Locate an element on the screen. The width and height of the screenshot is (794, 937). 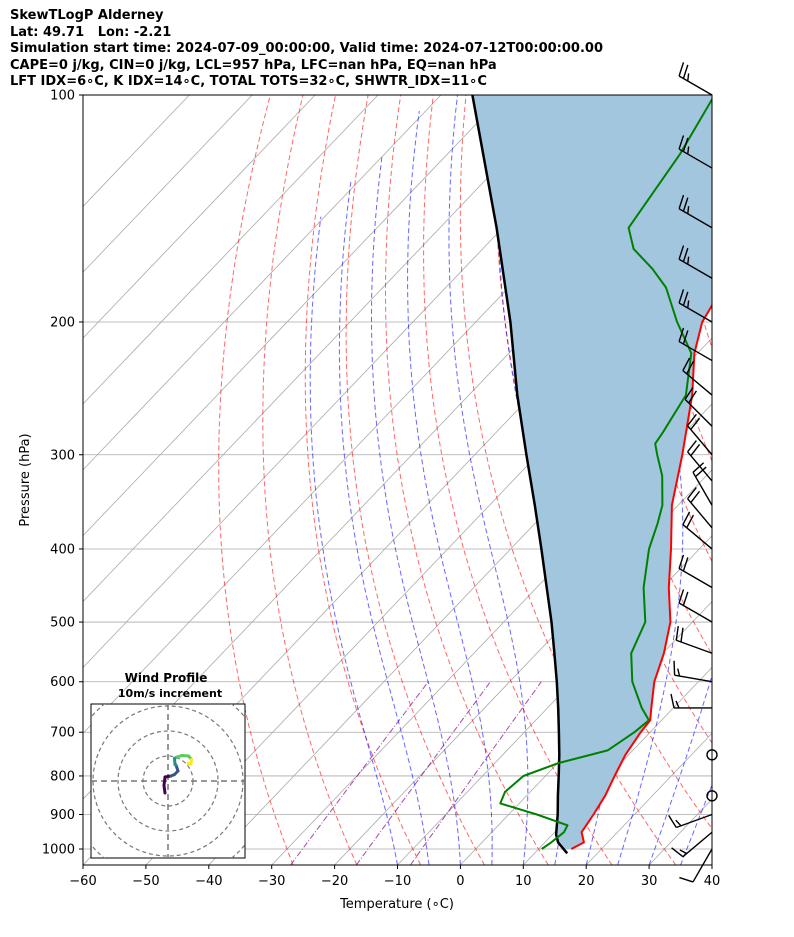
x-tick-label: 40 is located at coordinates (712, 881).